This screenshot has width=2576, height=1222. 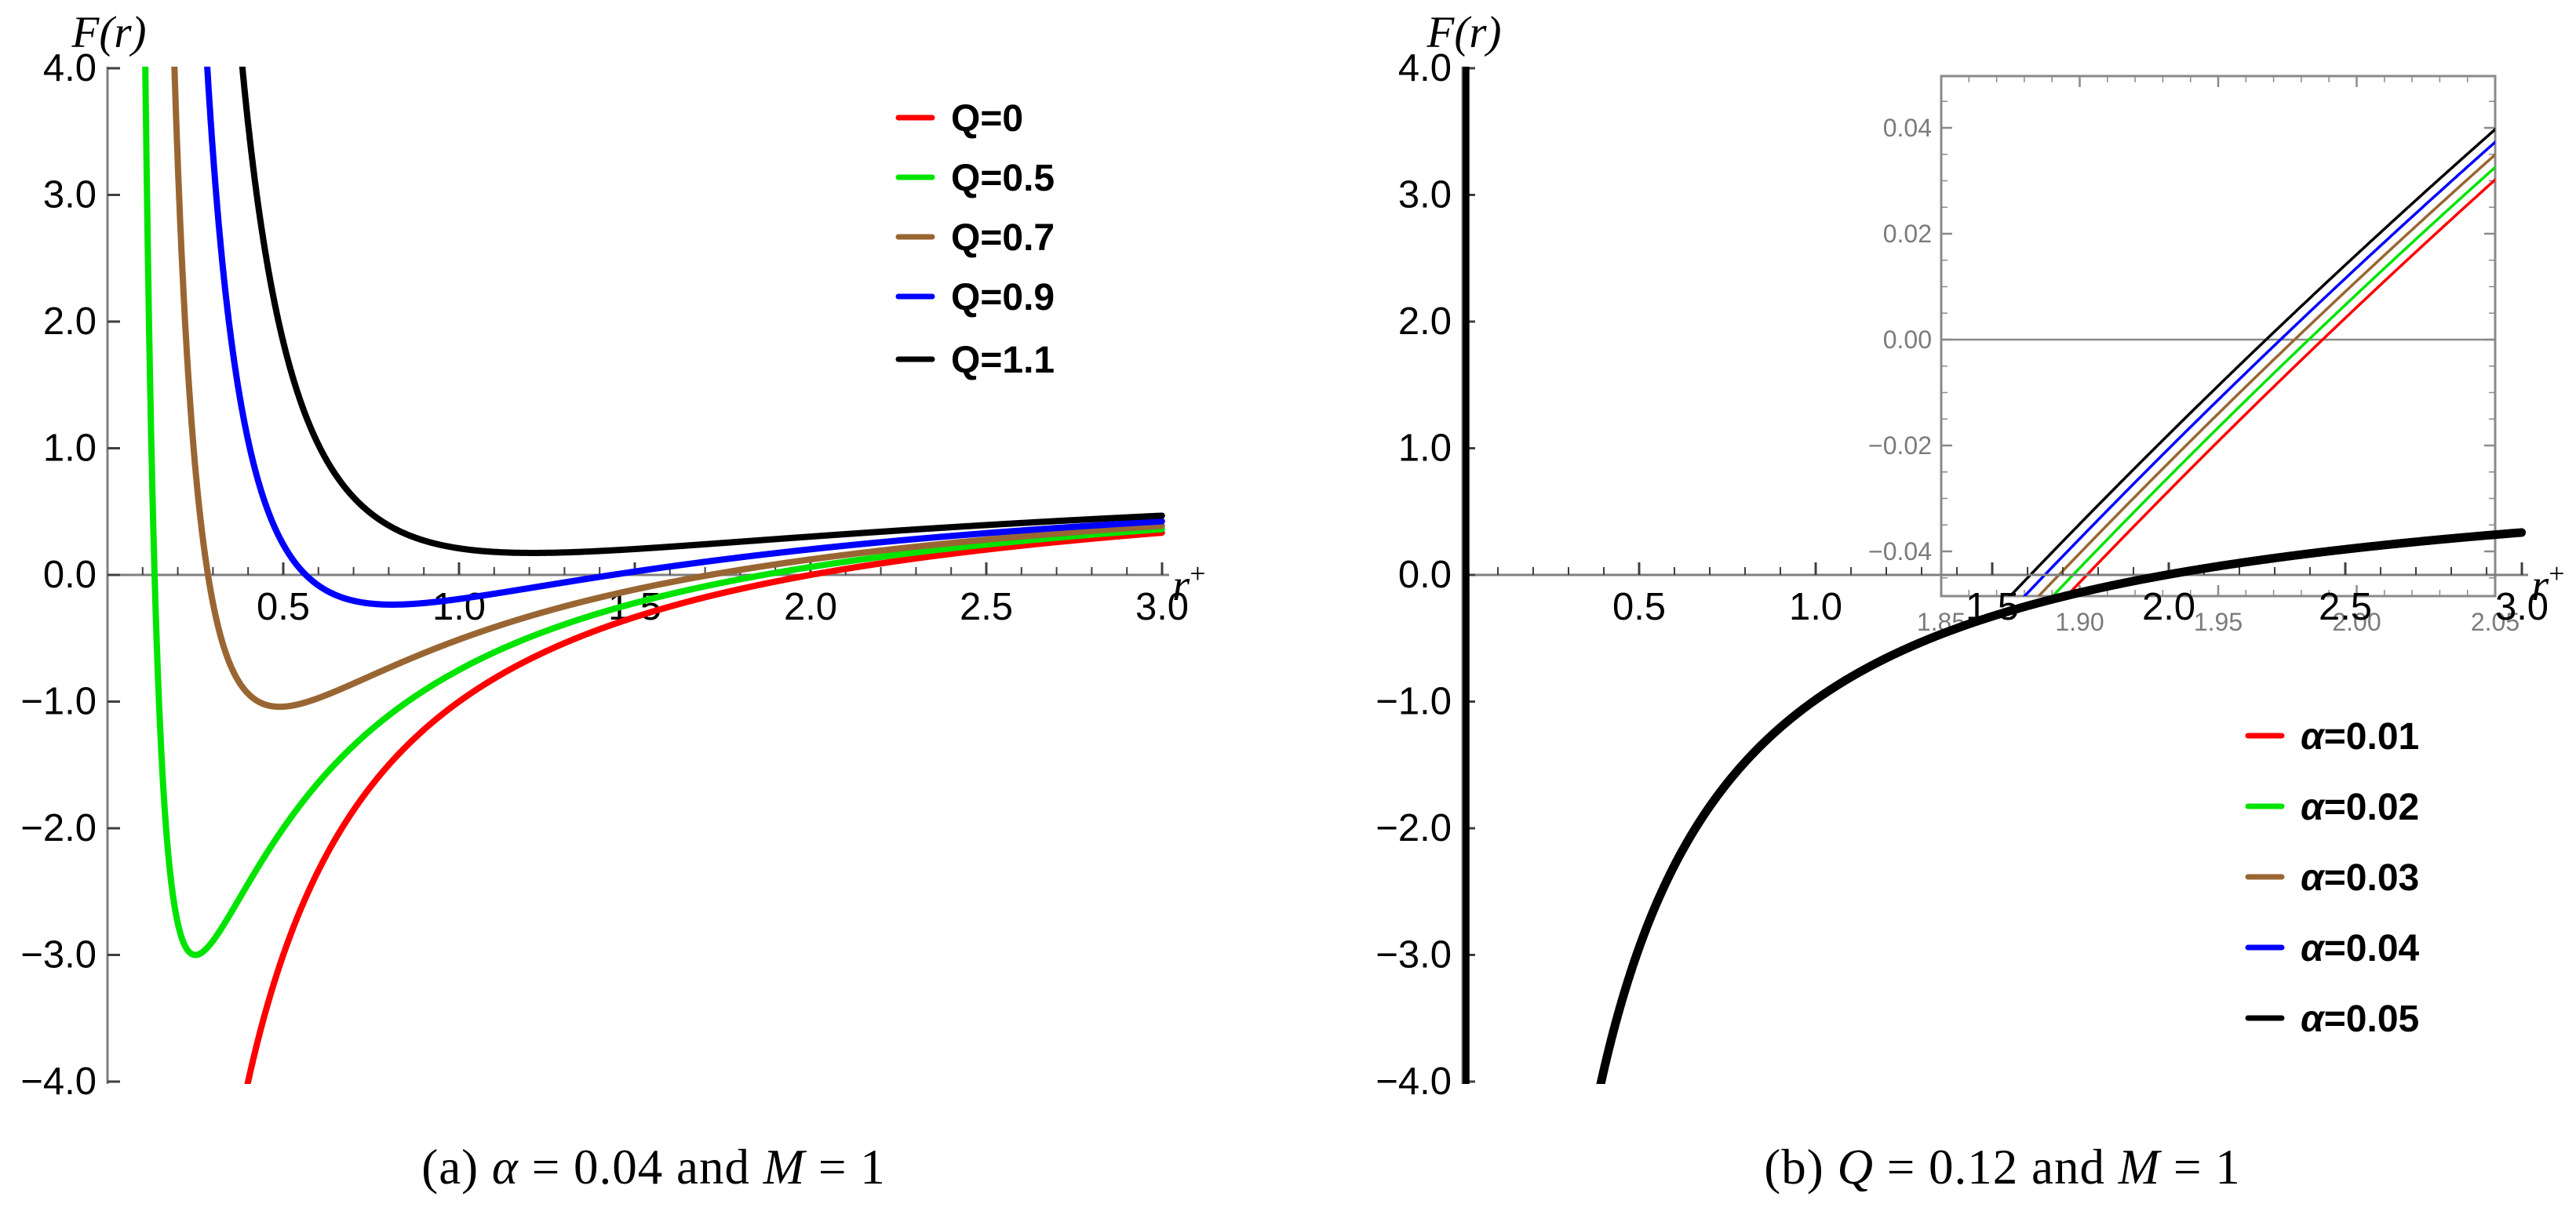 I want to click on legend-item-α=0.04: α=0.04, so click(x=2332, y=949).